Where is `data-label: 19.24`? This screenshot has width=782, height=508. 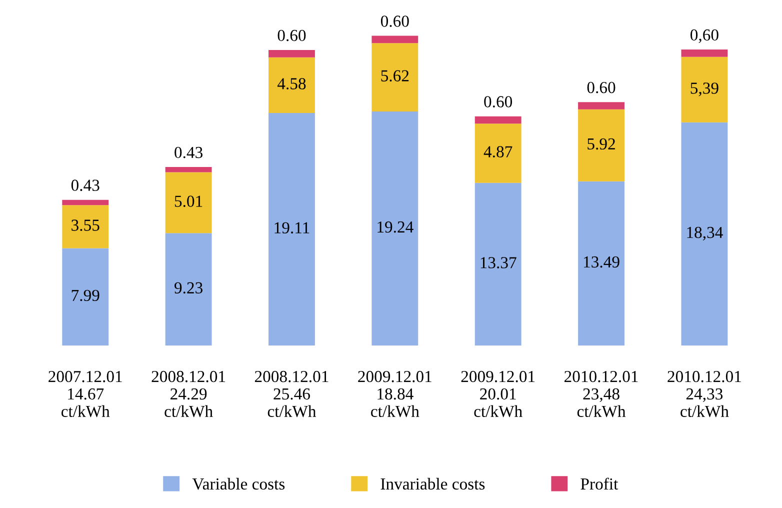
data-label: 19.24 is located at coordinates (396, 227).